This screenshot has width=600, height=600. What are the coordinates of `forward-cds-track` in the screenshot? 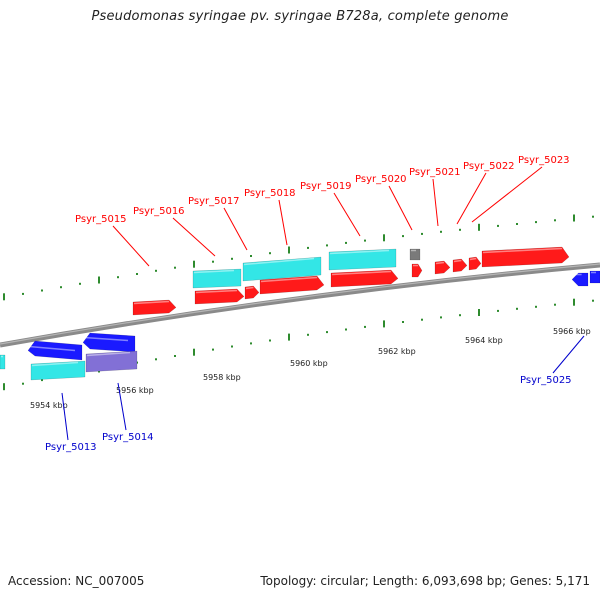 It's located at (351, 281).